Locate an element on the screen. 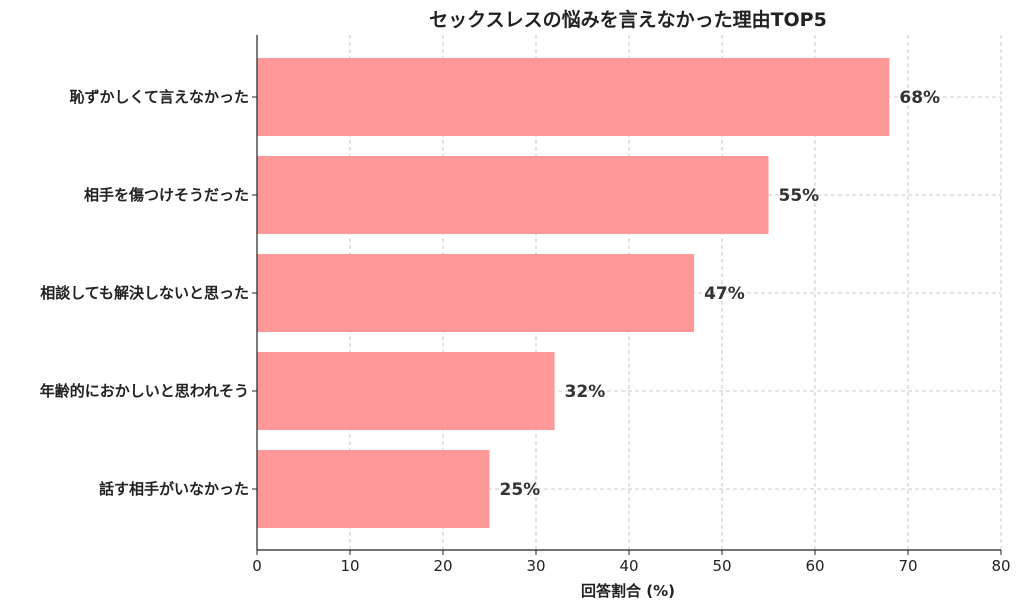 This screenshot has height=613, width=1024. data-label: 32% is located at coordinates (585, 392).